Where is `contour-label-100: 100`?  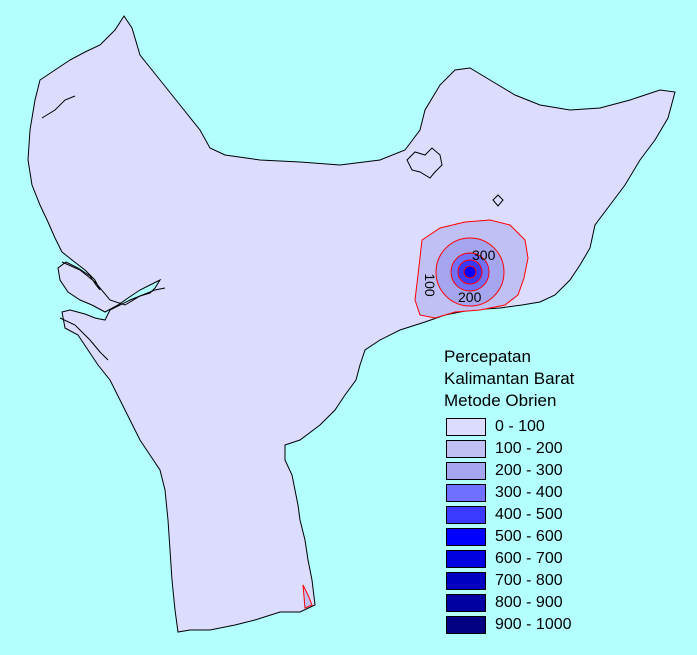
contour-label-100: 100 is located at coordinates (430, 285).